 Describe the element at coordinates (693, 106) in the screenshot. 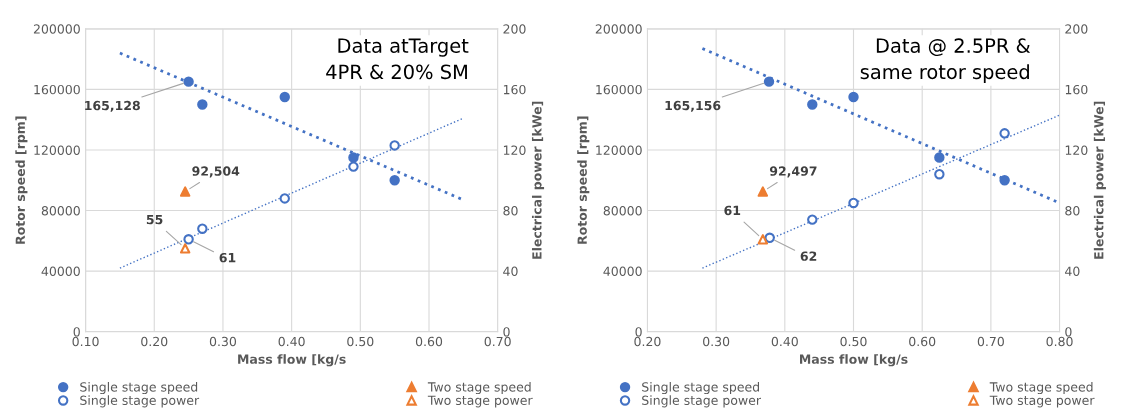

I see `data-label: 165,156` at that location.